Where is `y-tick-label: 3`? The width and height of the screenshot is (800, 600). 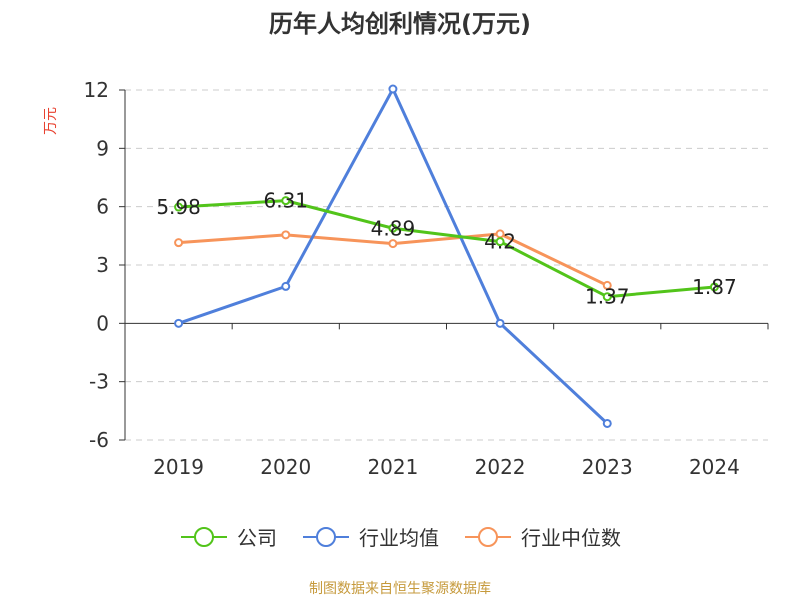
y-tick-label: 3 is located at coordinates (102, 265).